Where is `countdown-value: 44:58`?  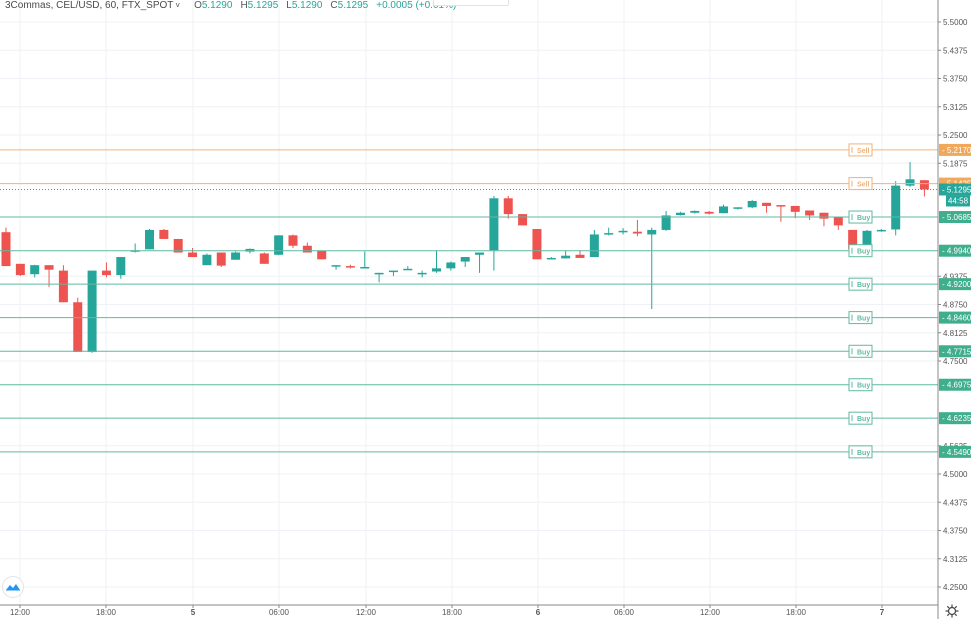
countdown-value: 44:58 is located at coordinates (958, 200).